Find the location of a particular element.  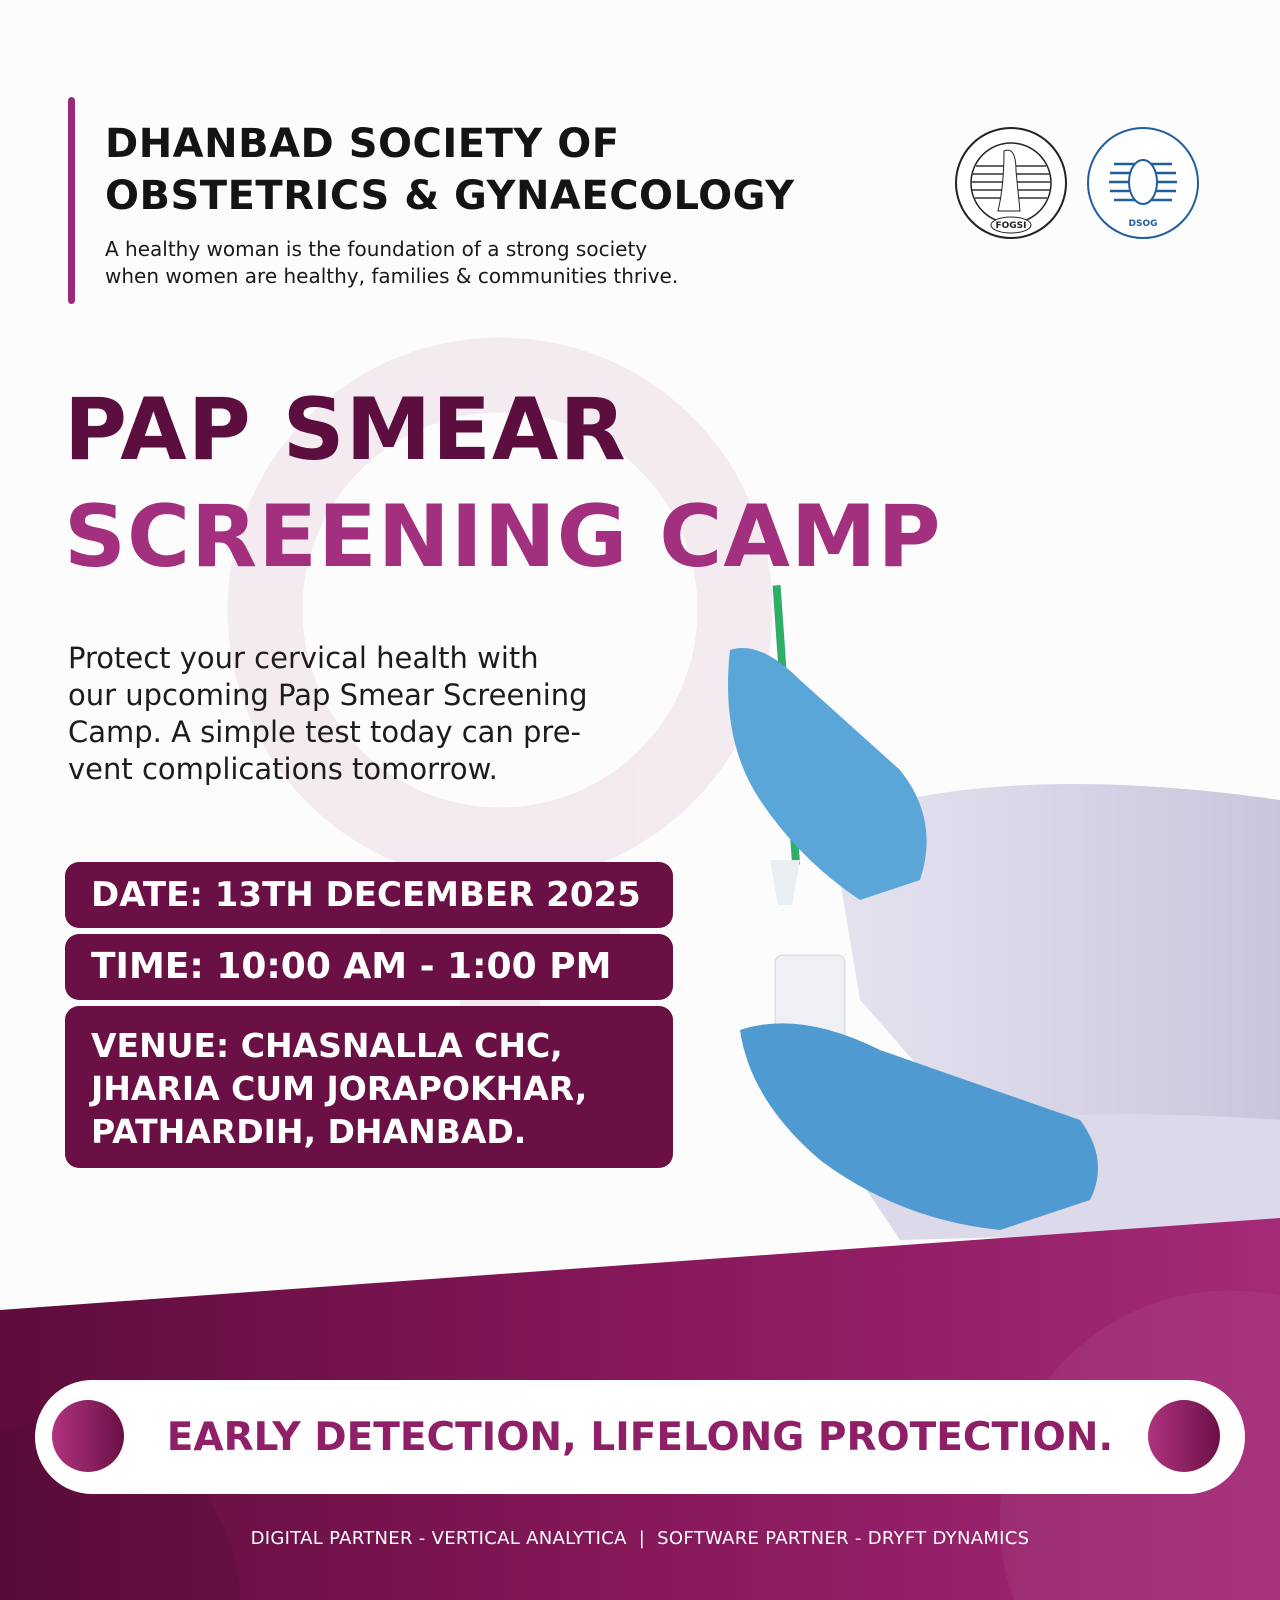

org-line: OBSTETRICS & GYNAECOLOGY is located at coordinates (450, 196).